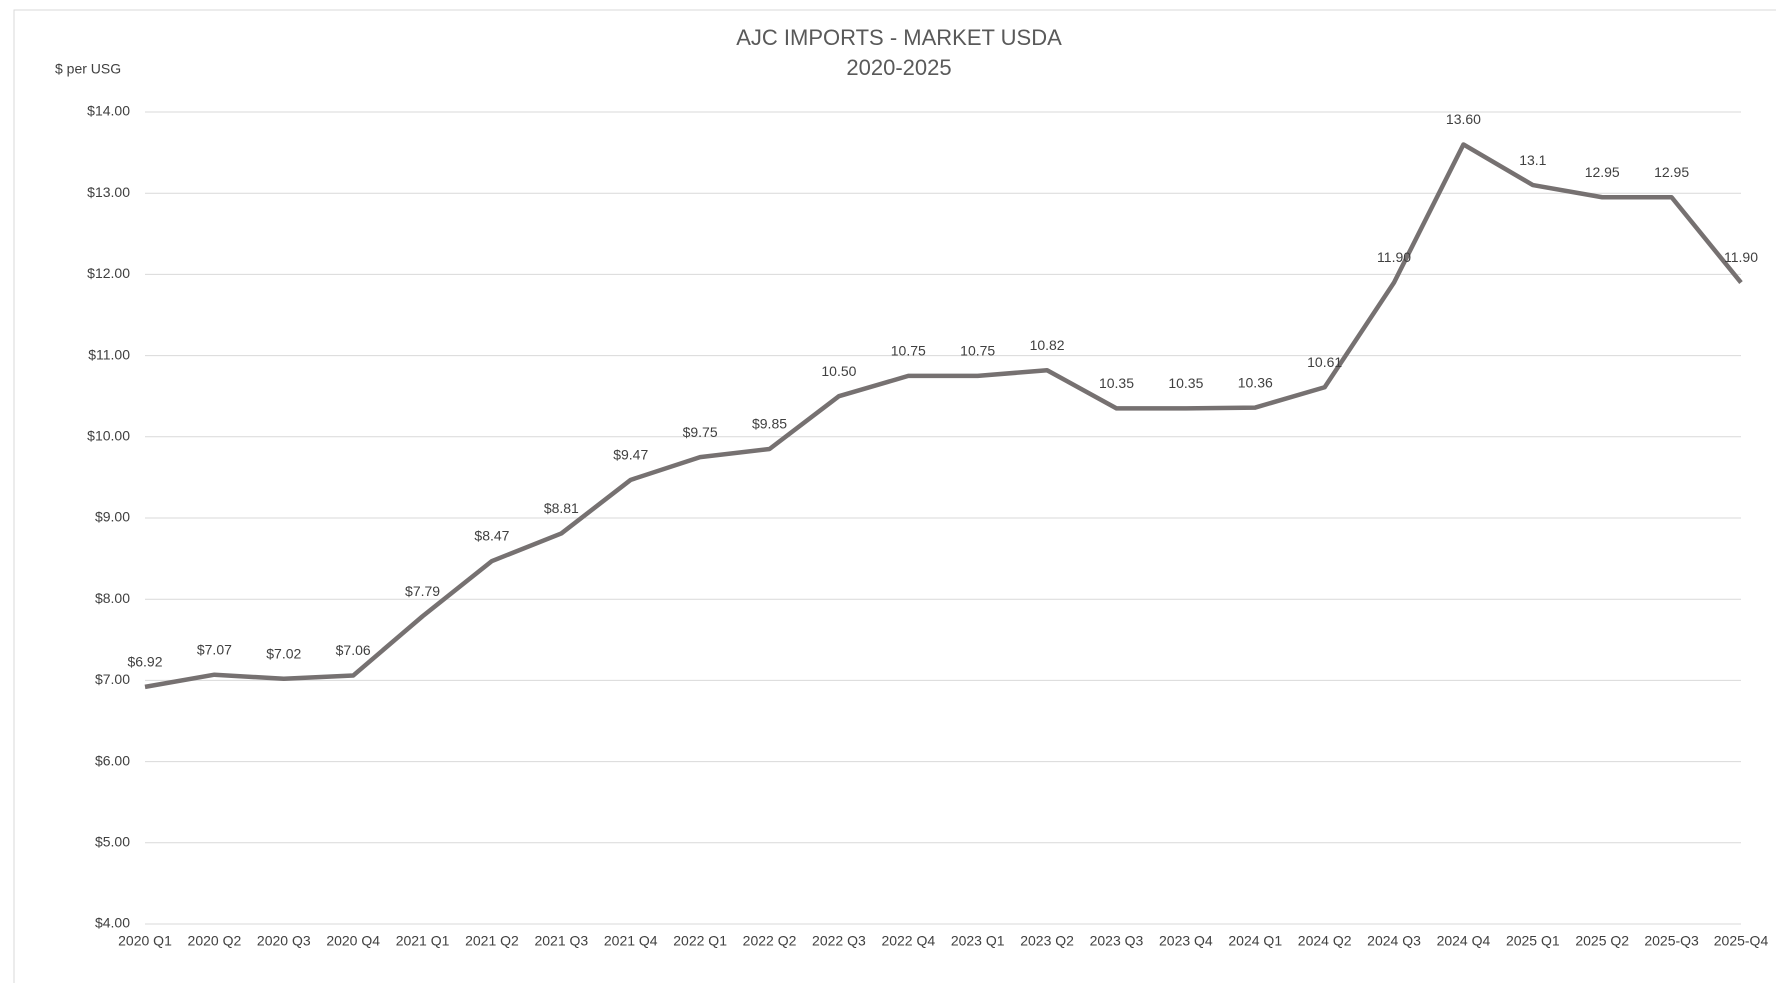  What do you see at coordinates (898, 67) in the screenshot?
I see `chart-subtitle: 2020-2025` at bounding box center [898, 67].